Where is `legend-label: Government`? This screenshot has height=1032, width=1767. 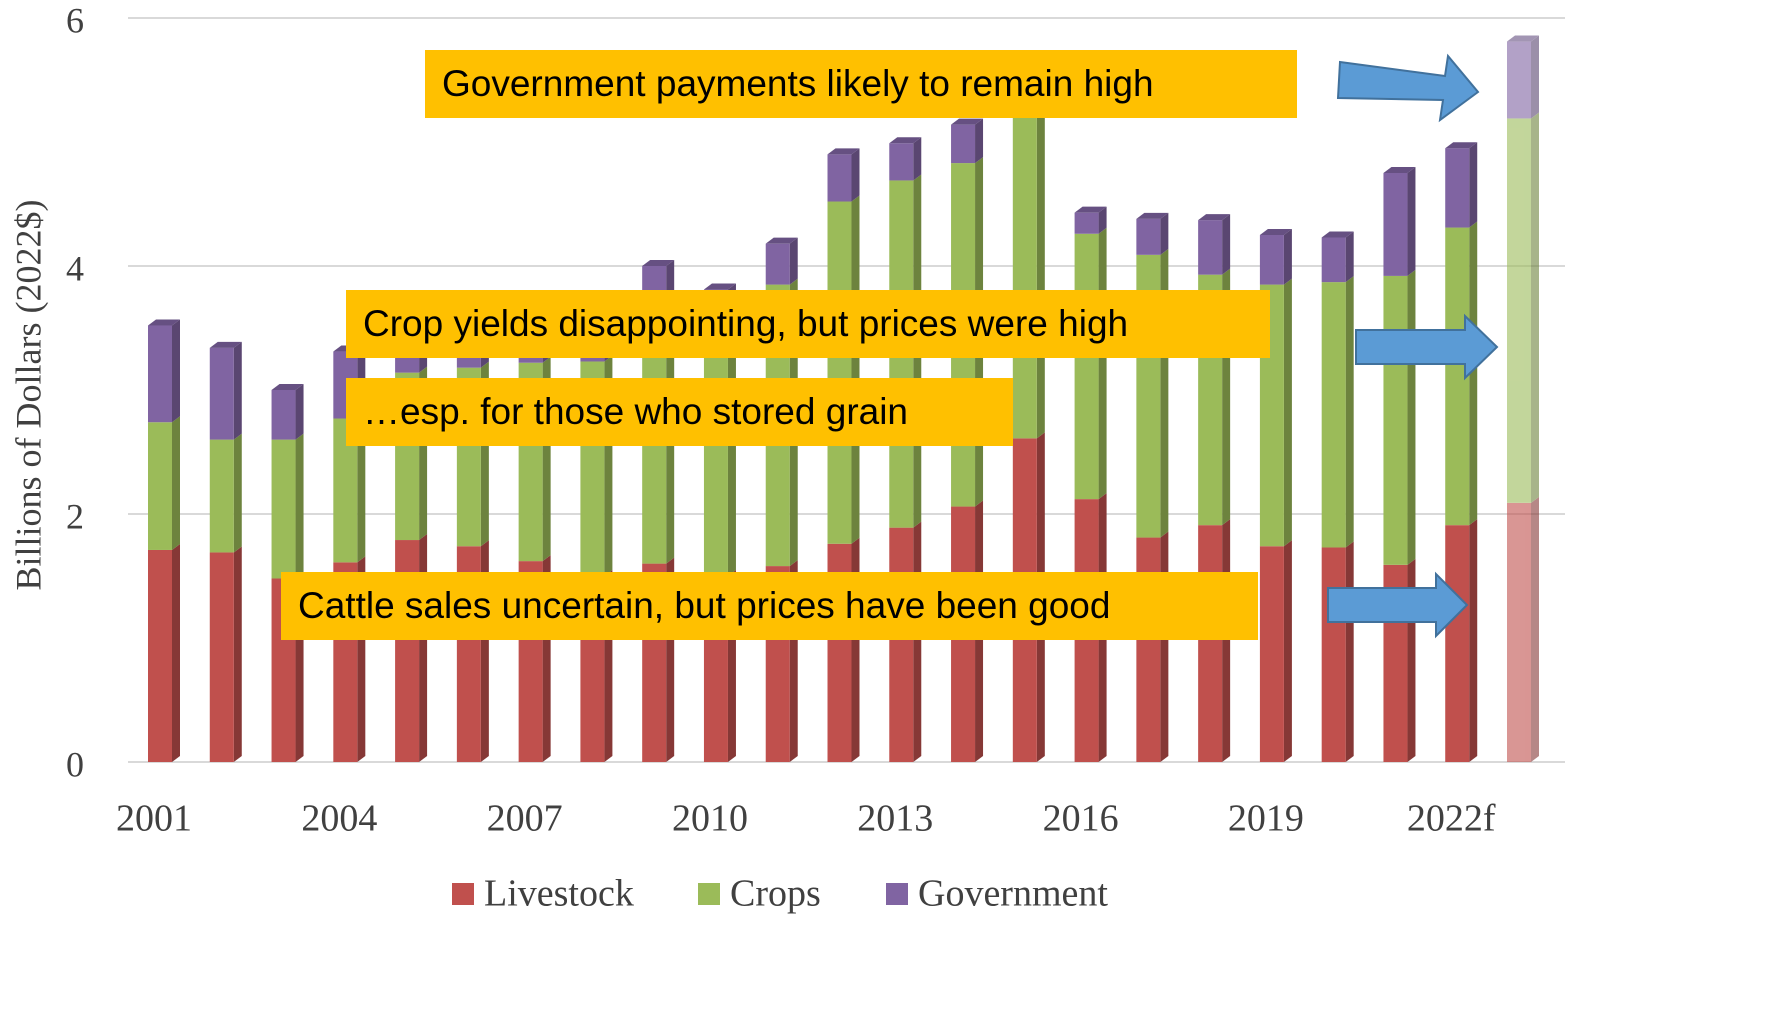 legend-label: Government is located at coordinates (1013, 894).